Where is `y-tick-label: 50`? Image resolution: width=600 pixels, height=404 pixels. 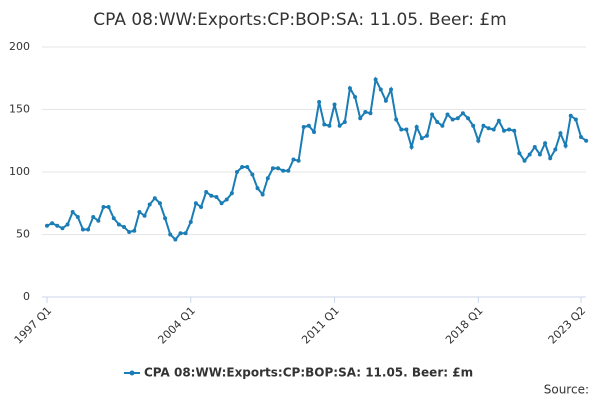 y-tick-label: 50 is located at coordinates (23, 234).